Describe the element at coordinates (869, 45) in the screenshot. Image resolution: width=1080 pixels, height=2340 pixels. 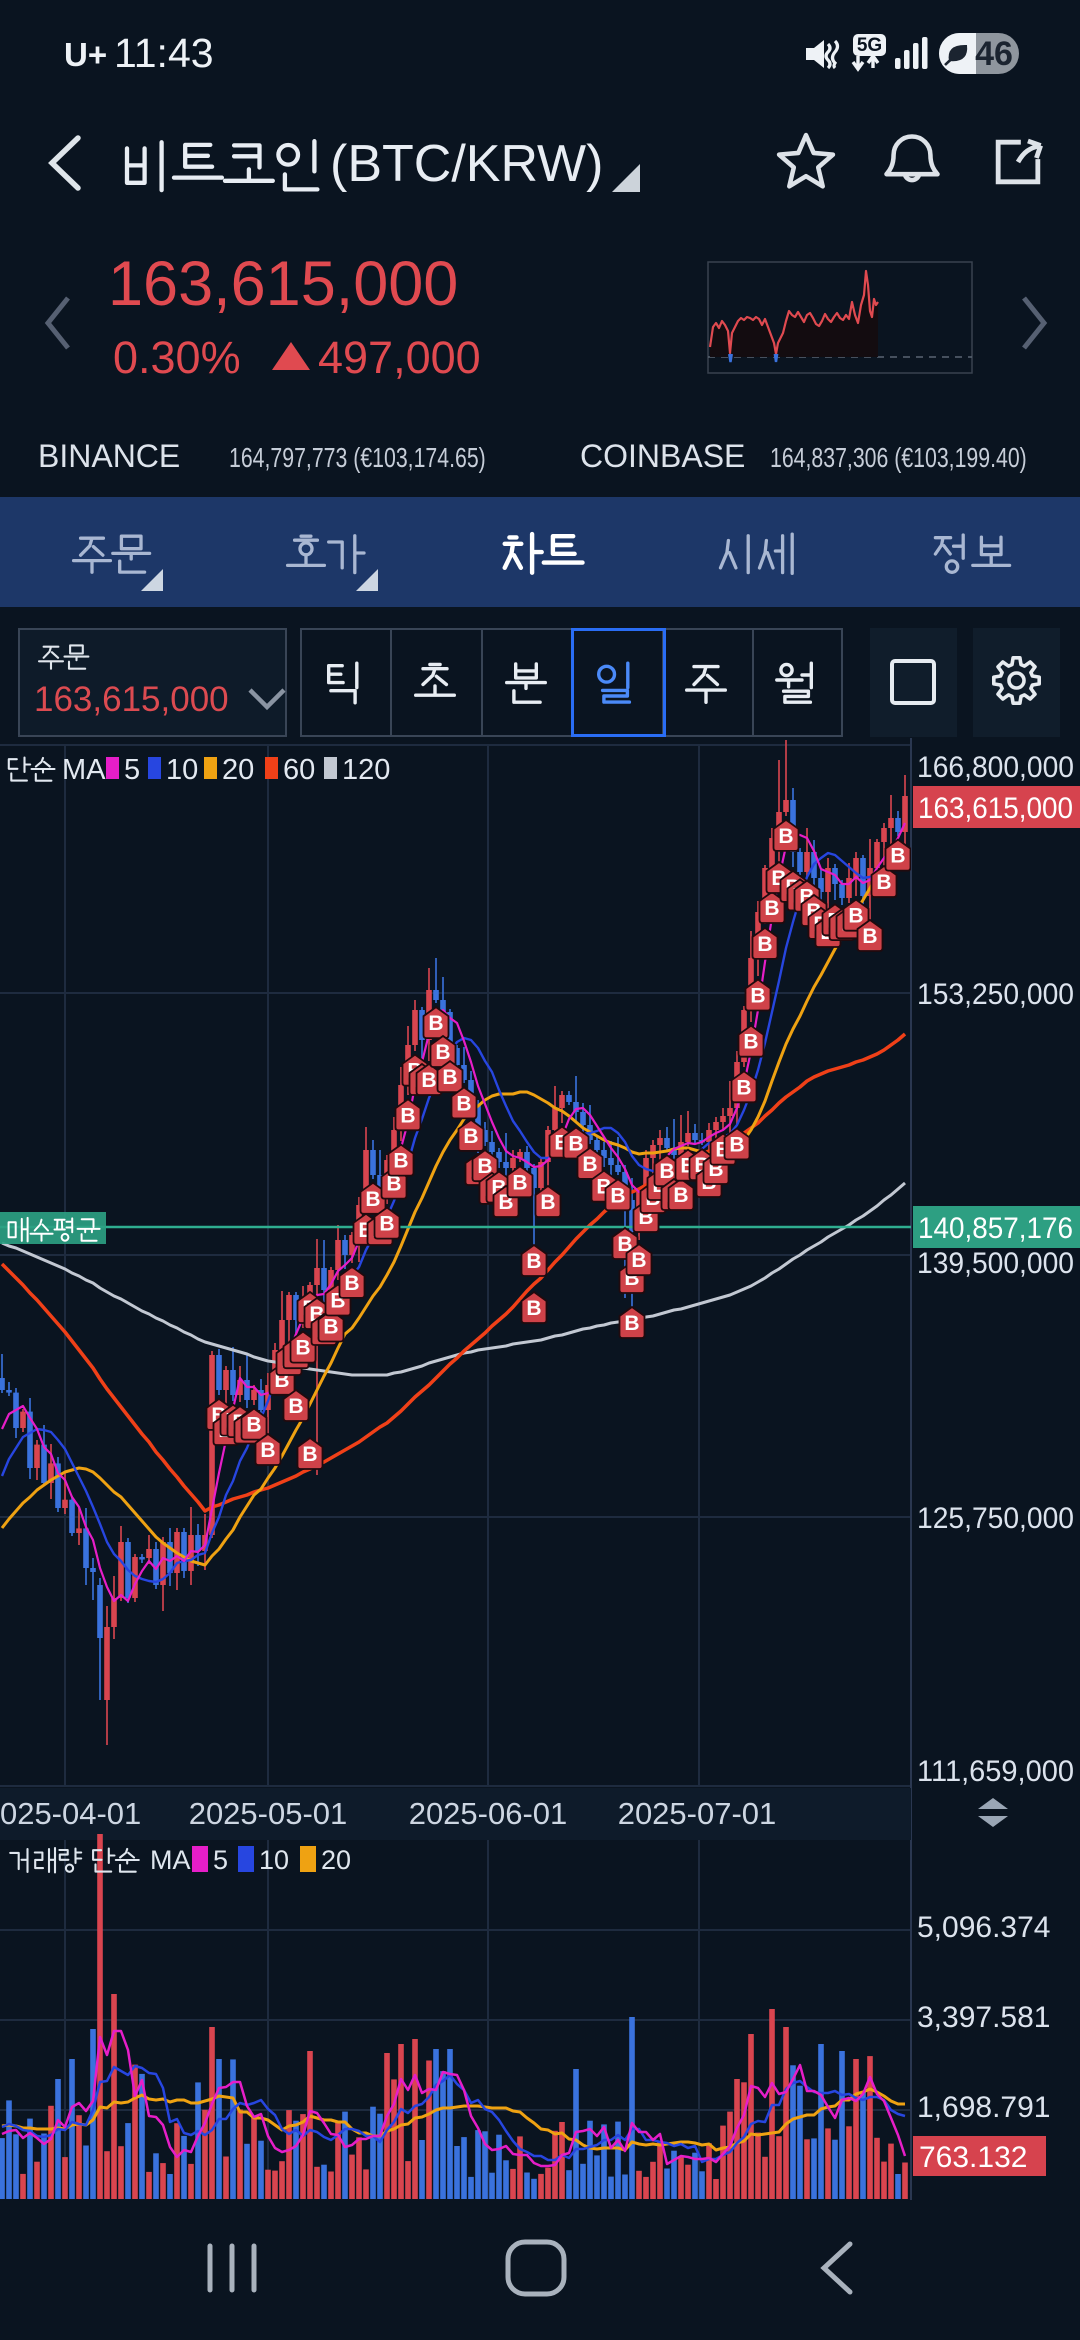
I see `svg-text: 5G` at that location.